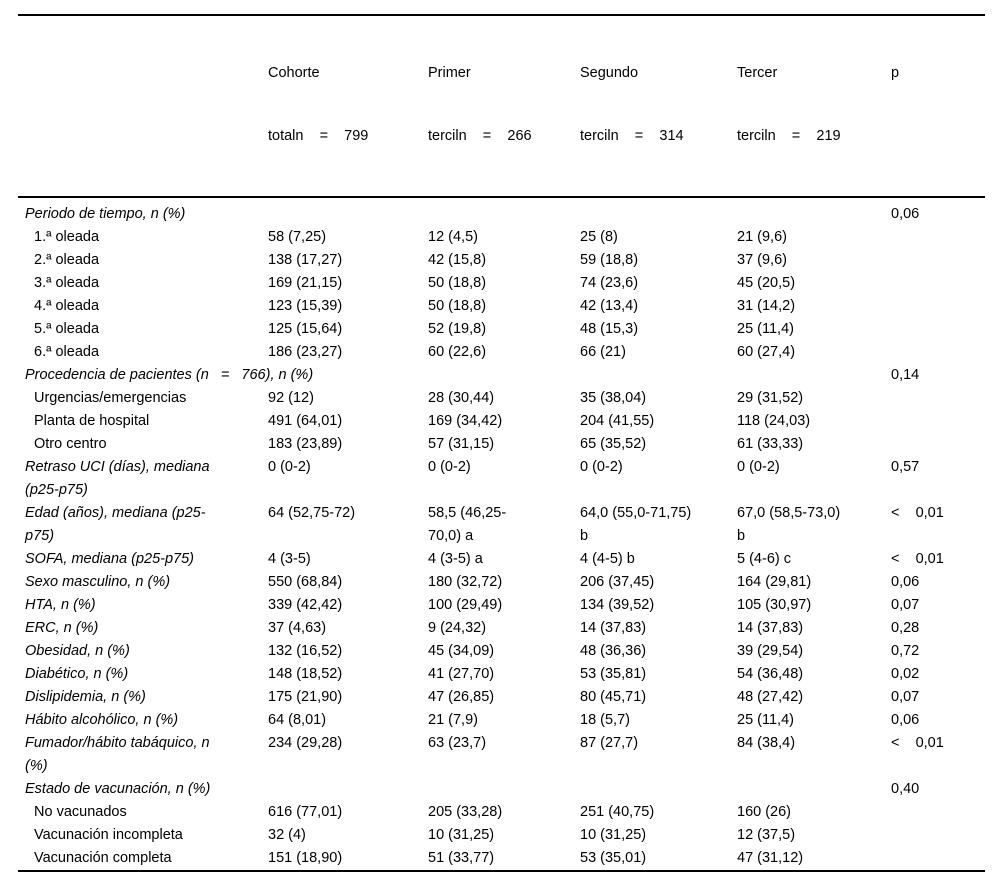 Image resolution: width=1000 pixels, height=872 pixels. What do you see at coordinates (297, 628) in the screenshot?
I see `data-cell: 37 (4,63)` at bounding box center [297, 628].